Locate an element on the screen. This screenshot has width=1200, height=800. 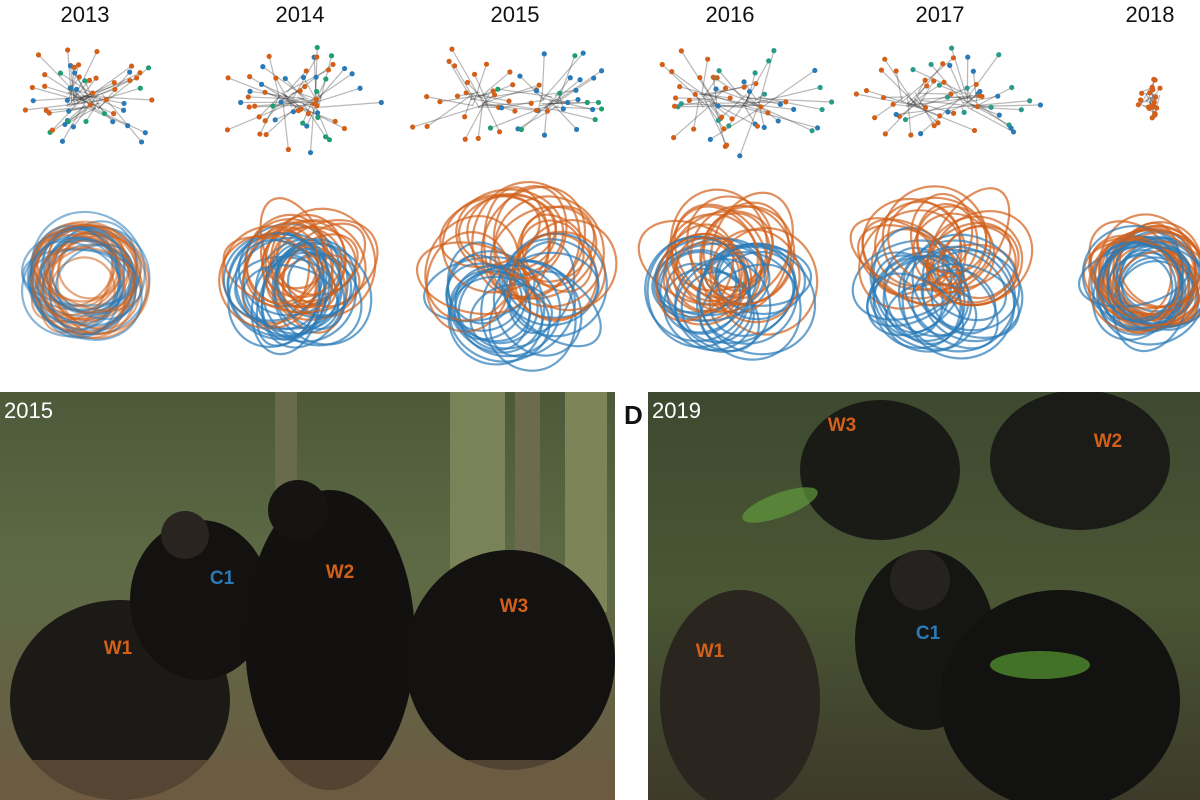
year-label: 2017 is located at coordinates (940, 14).